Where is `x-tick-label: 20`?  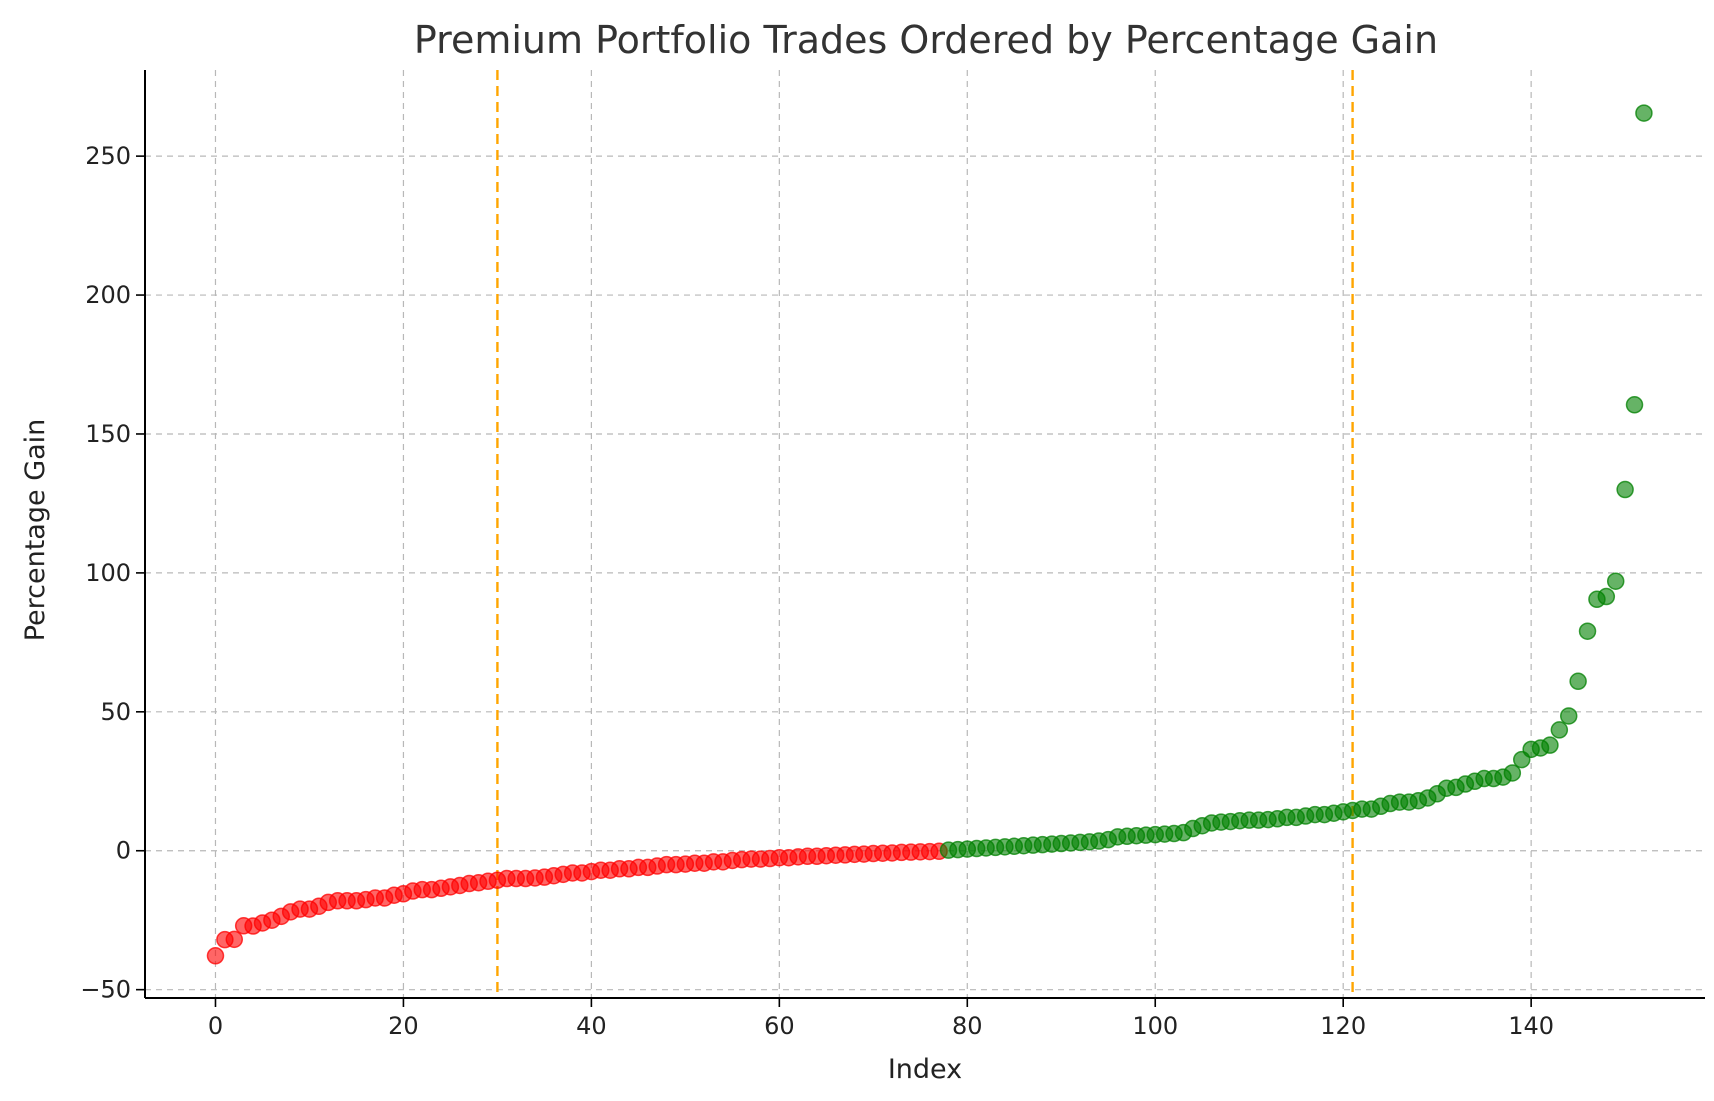
x-tick-label: 20 is located at coordinates (403, 1026).